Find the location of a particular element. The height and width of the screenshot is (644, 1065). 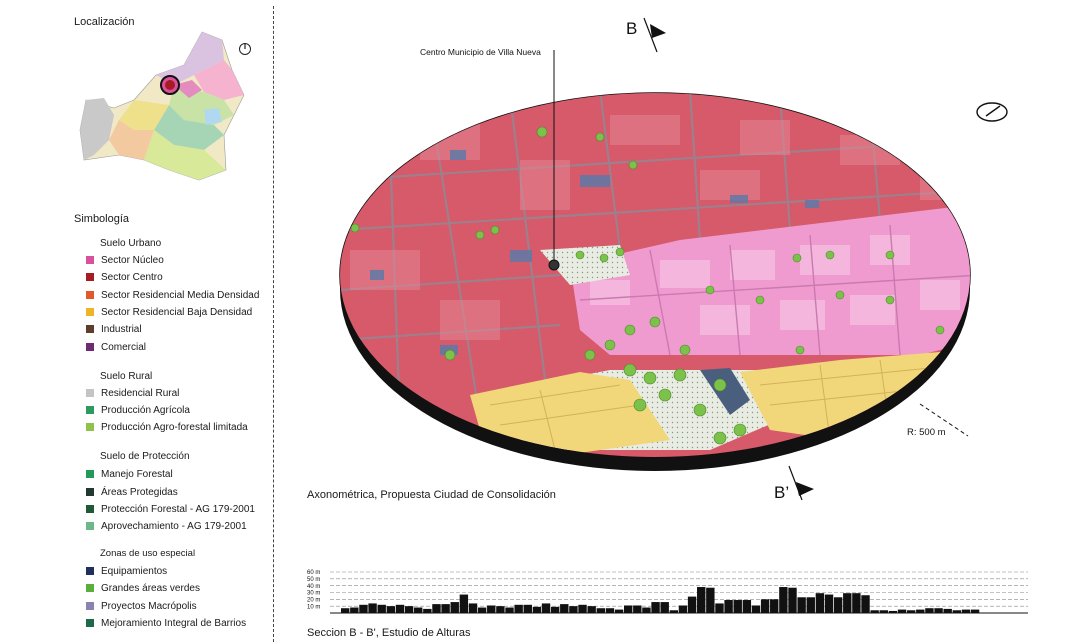

legend-item: Grandes áreas verdes is located at coordinates (143, 588).